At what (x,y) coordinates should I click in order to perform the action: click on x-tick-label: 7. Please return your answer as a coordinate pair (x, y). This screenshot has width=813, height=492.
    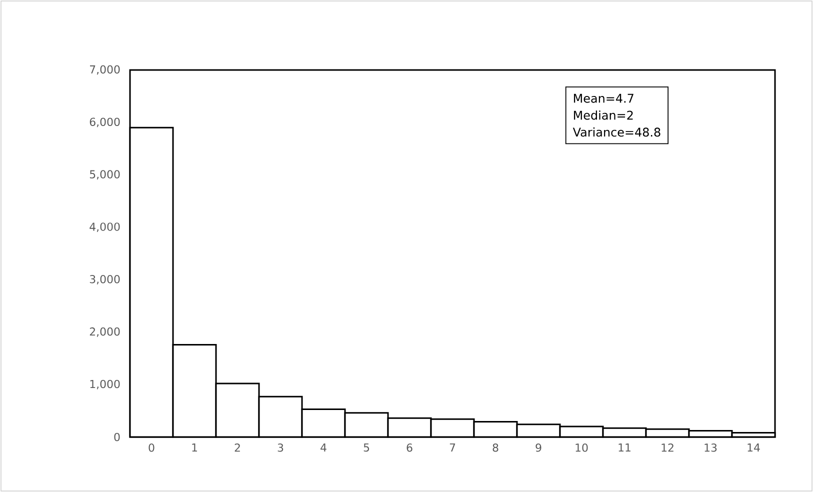
    Looking at the image, I should click on (453, 448).